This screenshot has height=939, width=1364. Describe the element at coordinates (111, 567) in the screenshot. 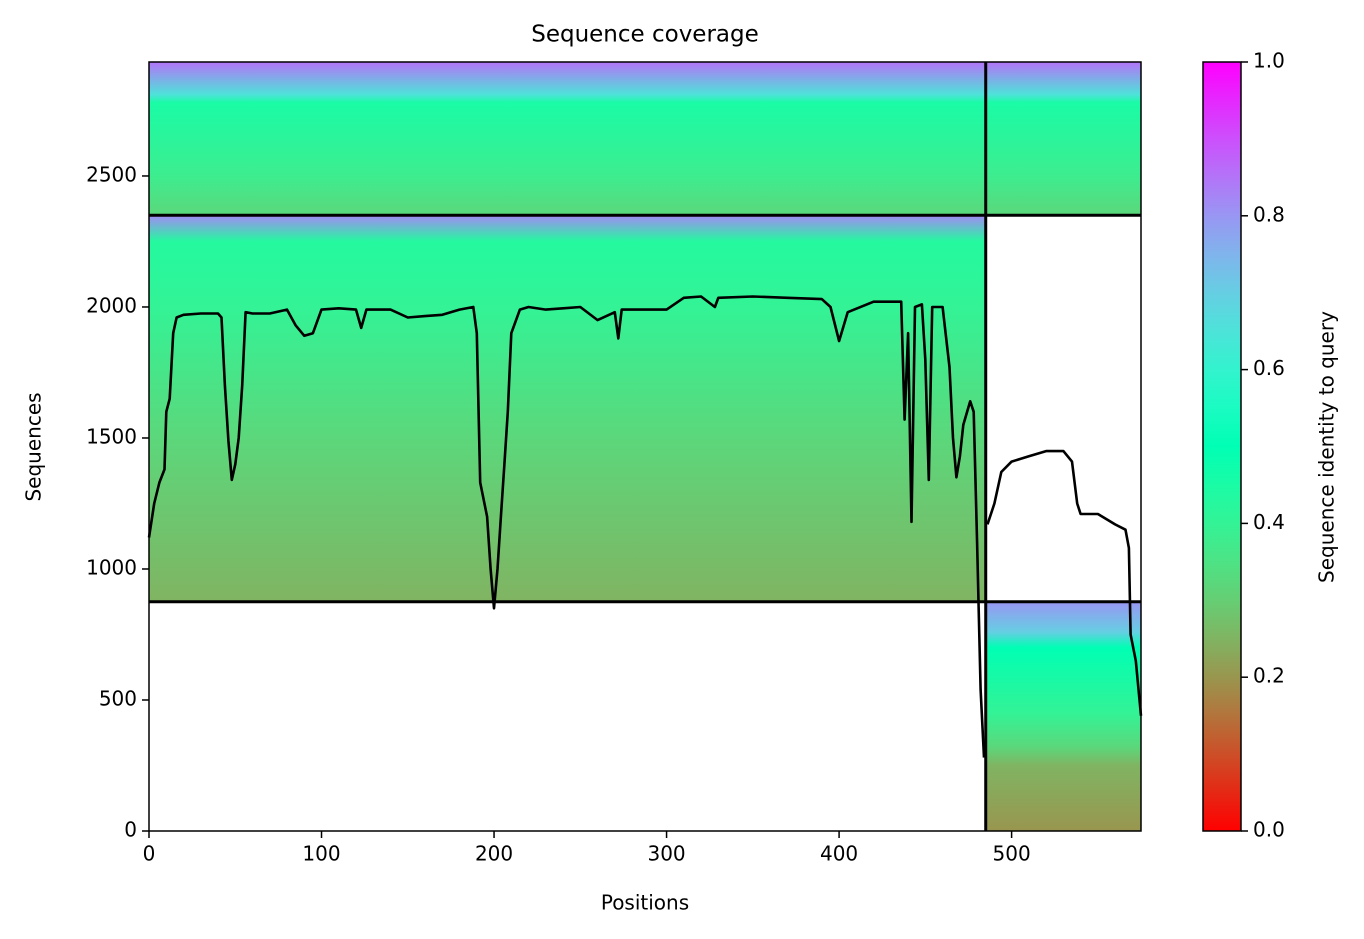

I see `y-tick-label: 1000` at that location.